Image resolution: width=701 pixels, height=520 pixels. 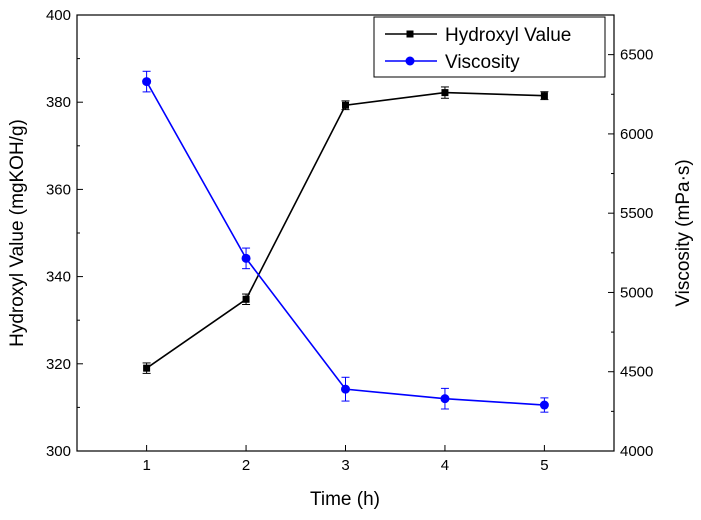 I want to click on legend-marker-square-icon, so click(x=410, y=34).